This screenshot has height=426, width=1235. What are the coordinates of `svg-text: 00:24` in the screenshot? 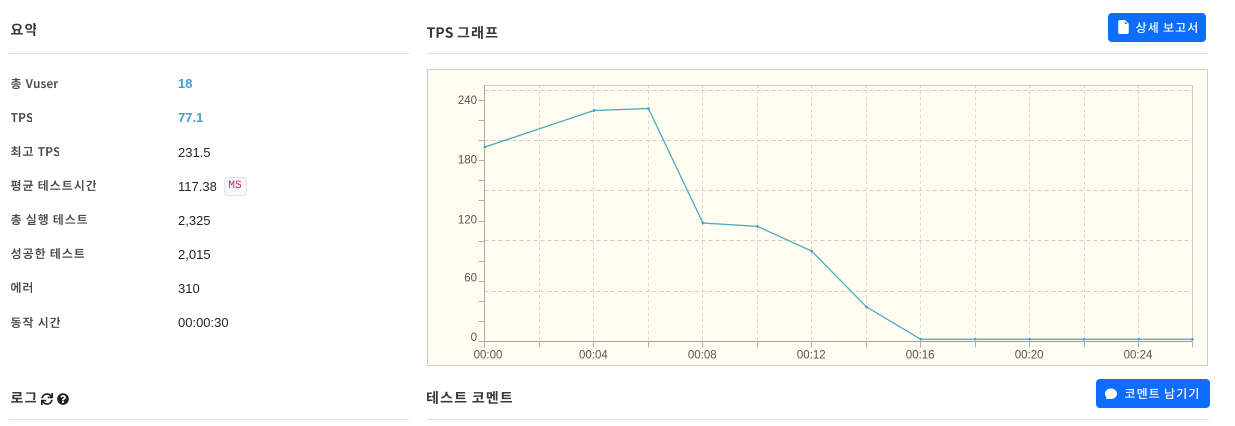 It's located at (1138, 356).